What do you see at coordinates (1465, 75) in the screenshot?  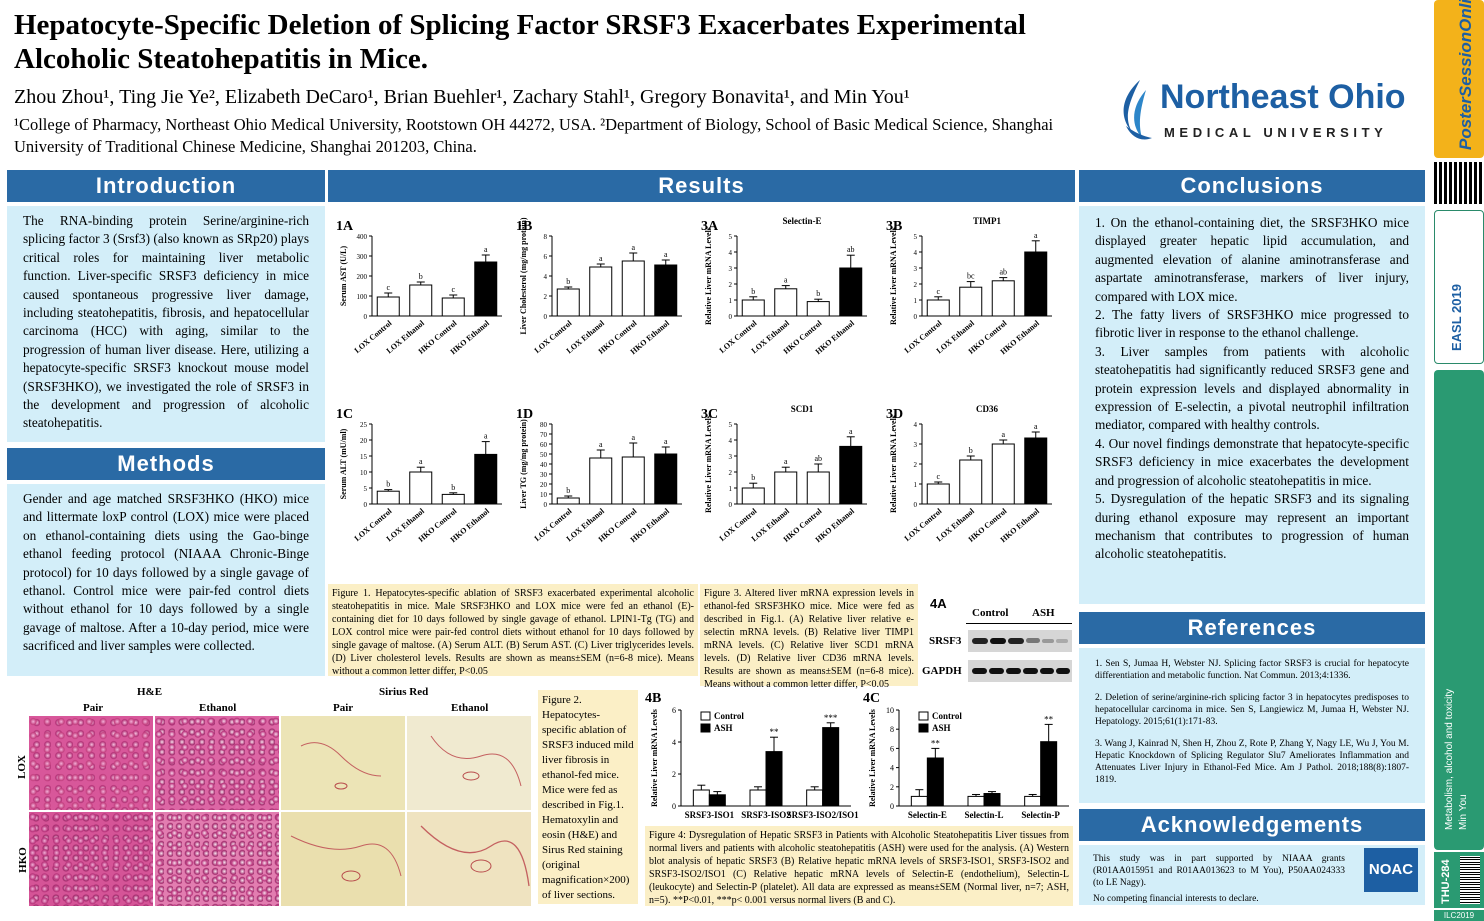 I see `postersession-brand: PosterSessionOnline` at bounding box center [1465, 75].